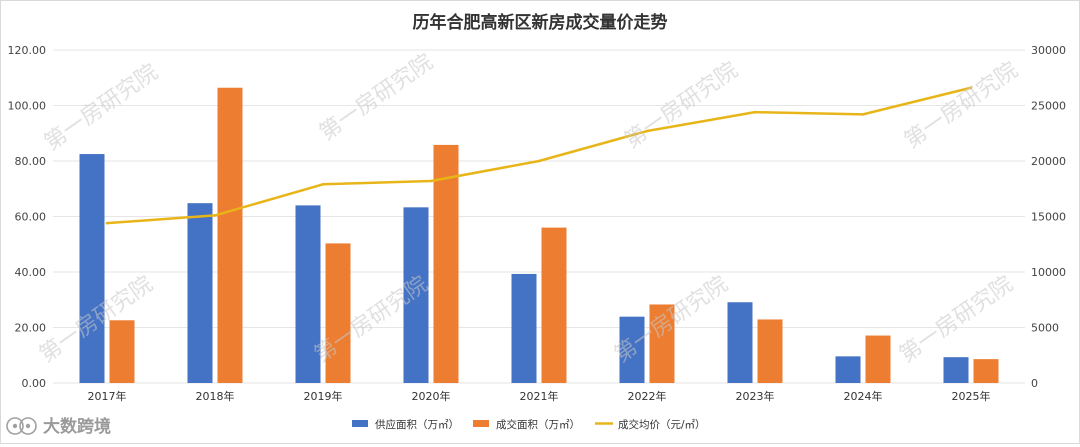  Describe the element at coordinates (77, 426) in the screenshot. I see `brand-text: 大数跨境` at that location.